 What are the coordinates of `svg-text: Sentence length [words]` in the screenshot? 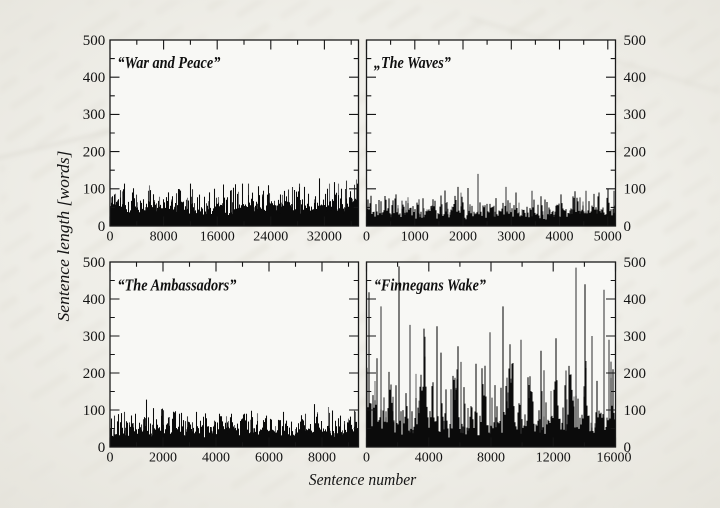 It's located at (63, 236).